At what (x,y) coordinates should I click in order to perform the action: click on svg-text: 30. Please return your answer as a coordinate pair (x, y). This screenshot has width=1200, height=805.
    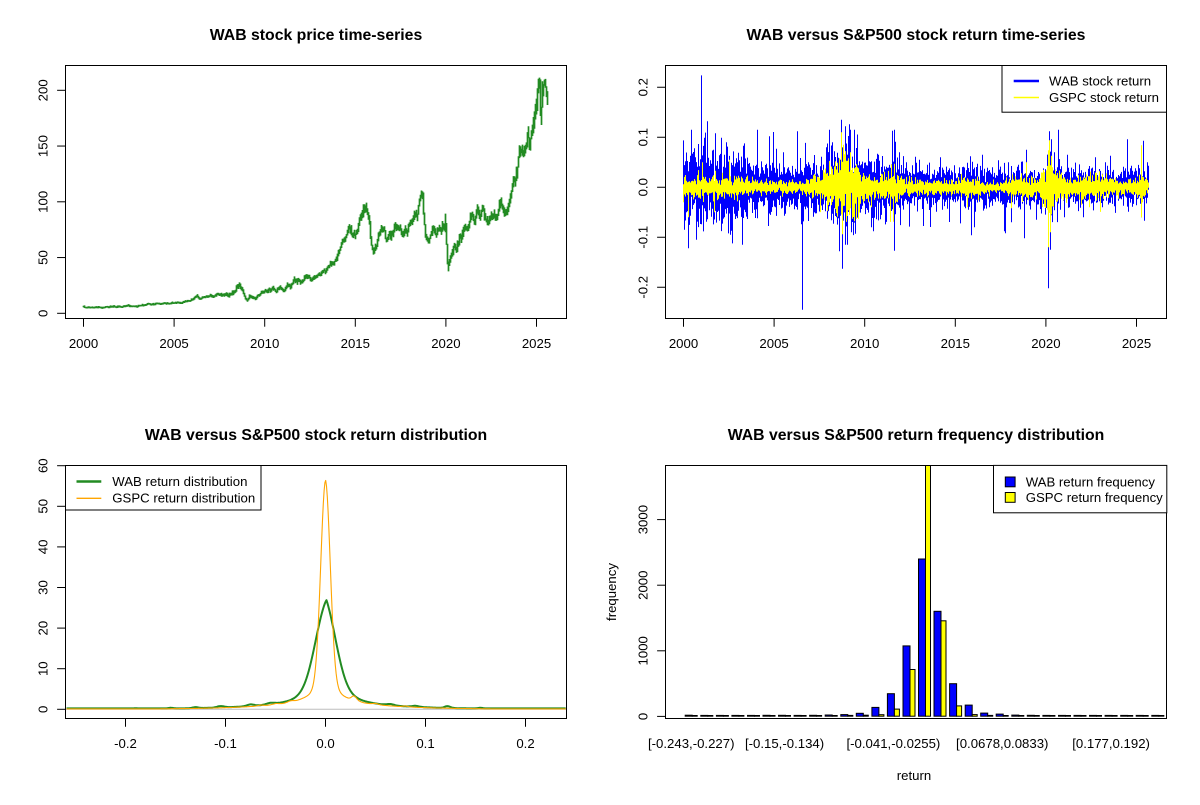
    Looking at the image, I should click on (43, 587).